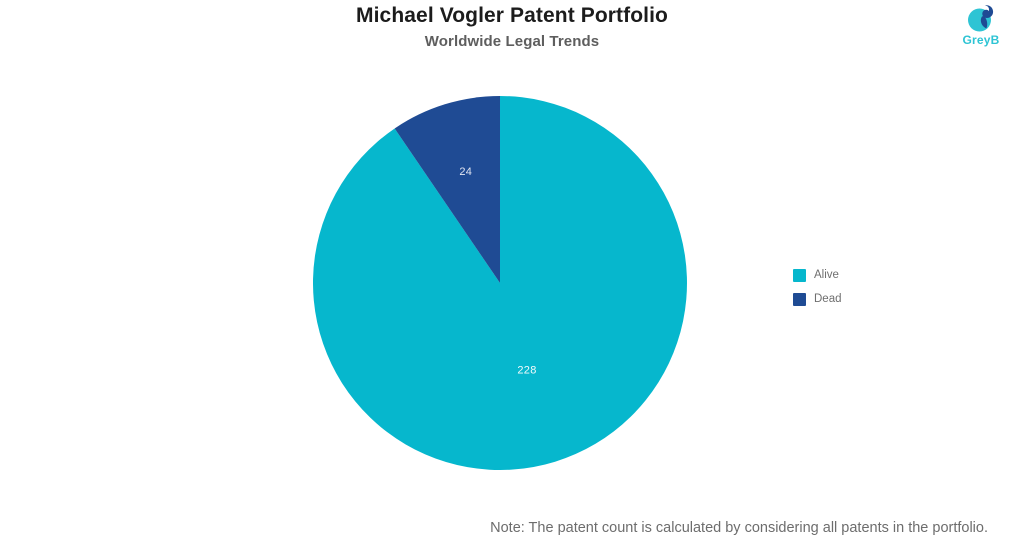 The image size is (1024, 546). I want to click on chart-legend: Alive Dead, so click(868, 287).